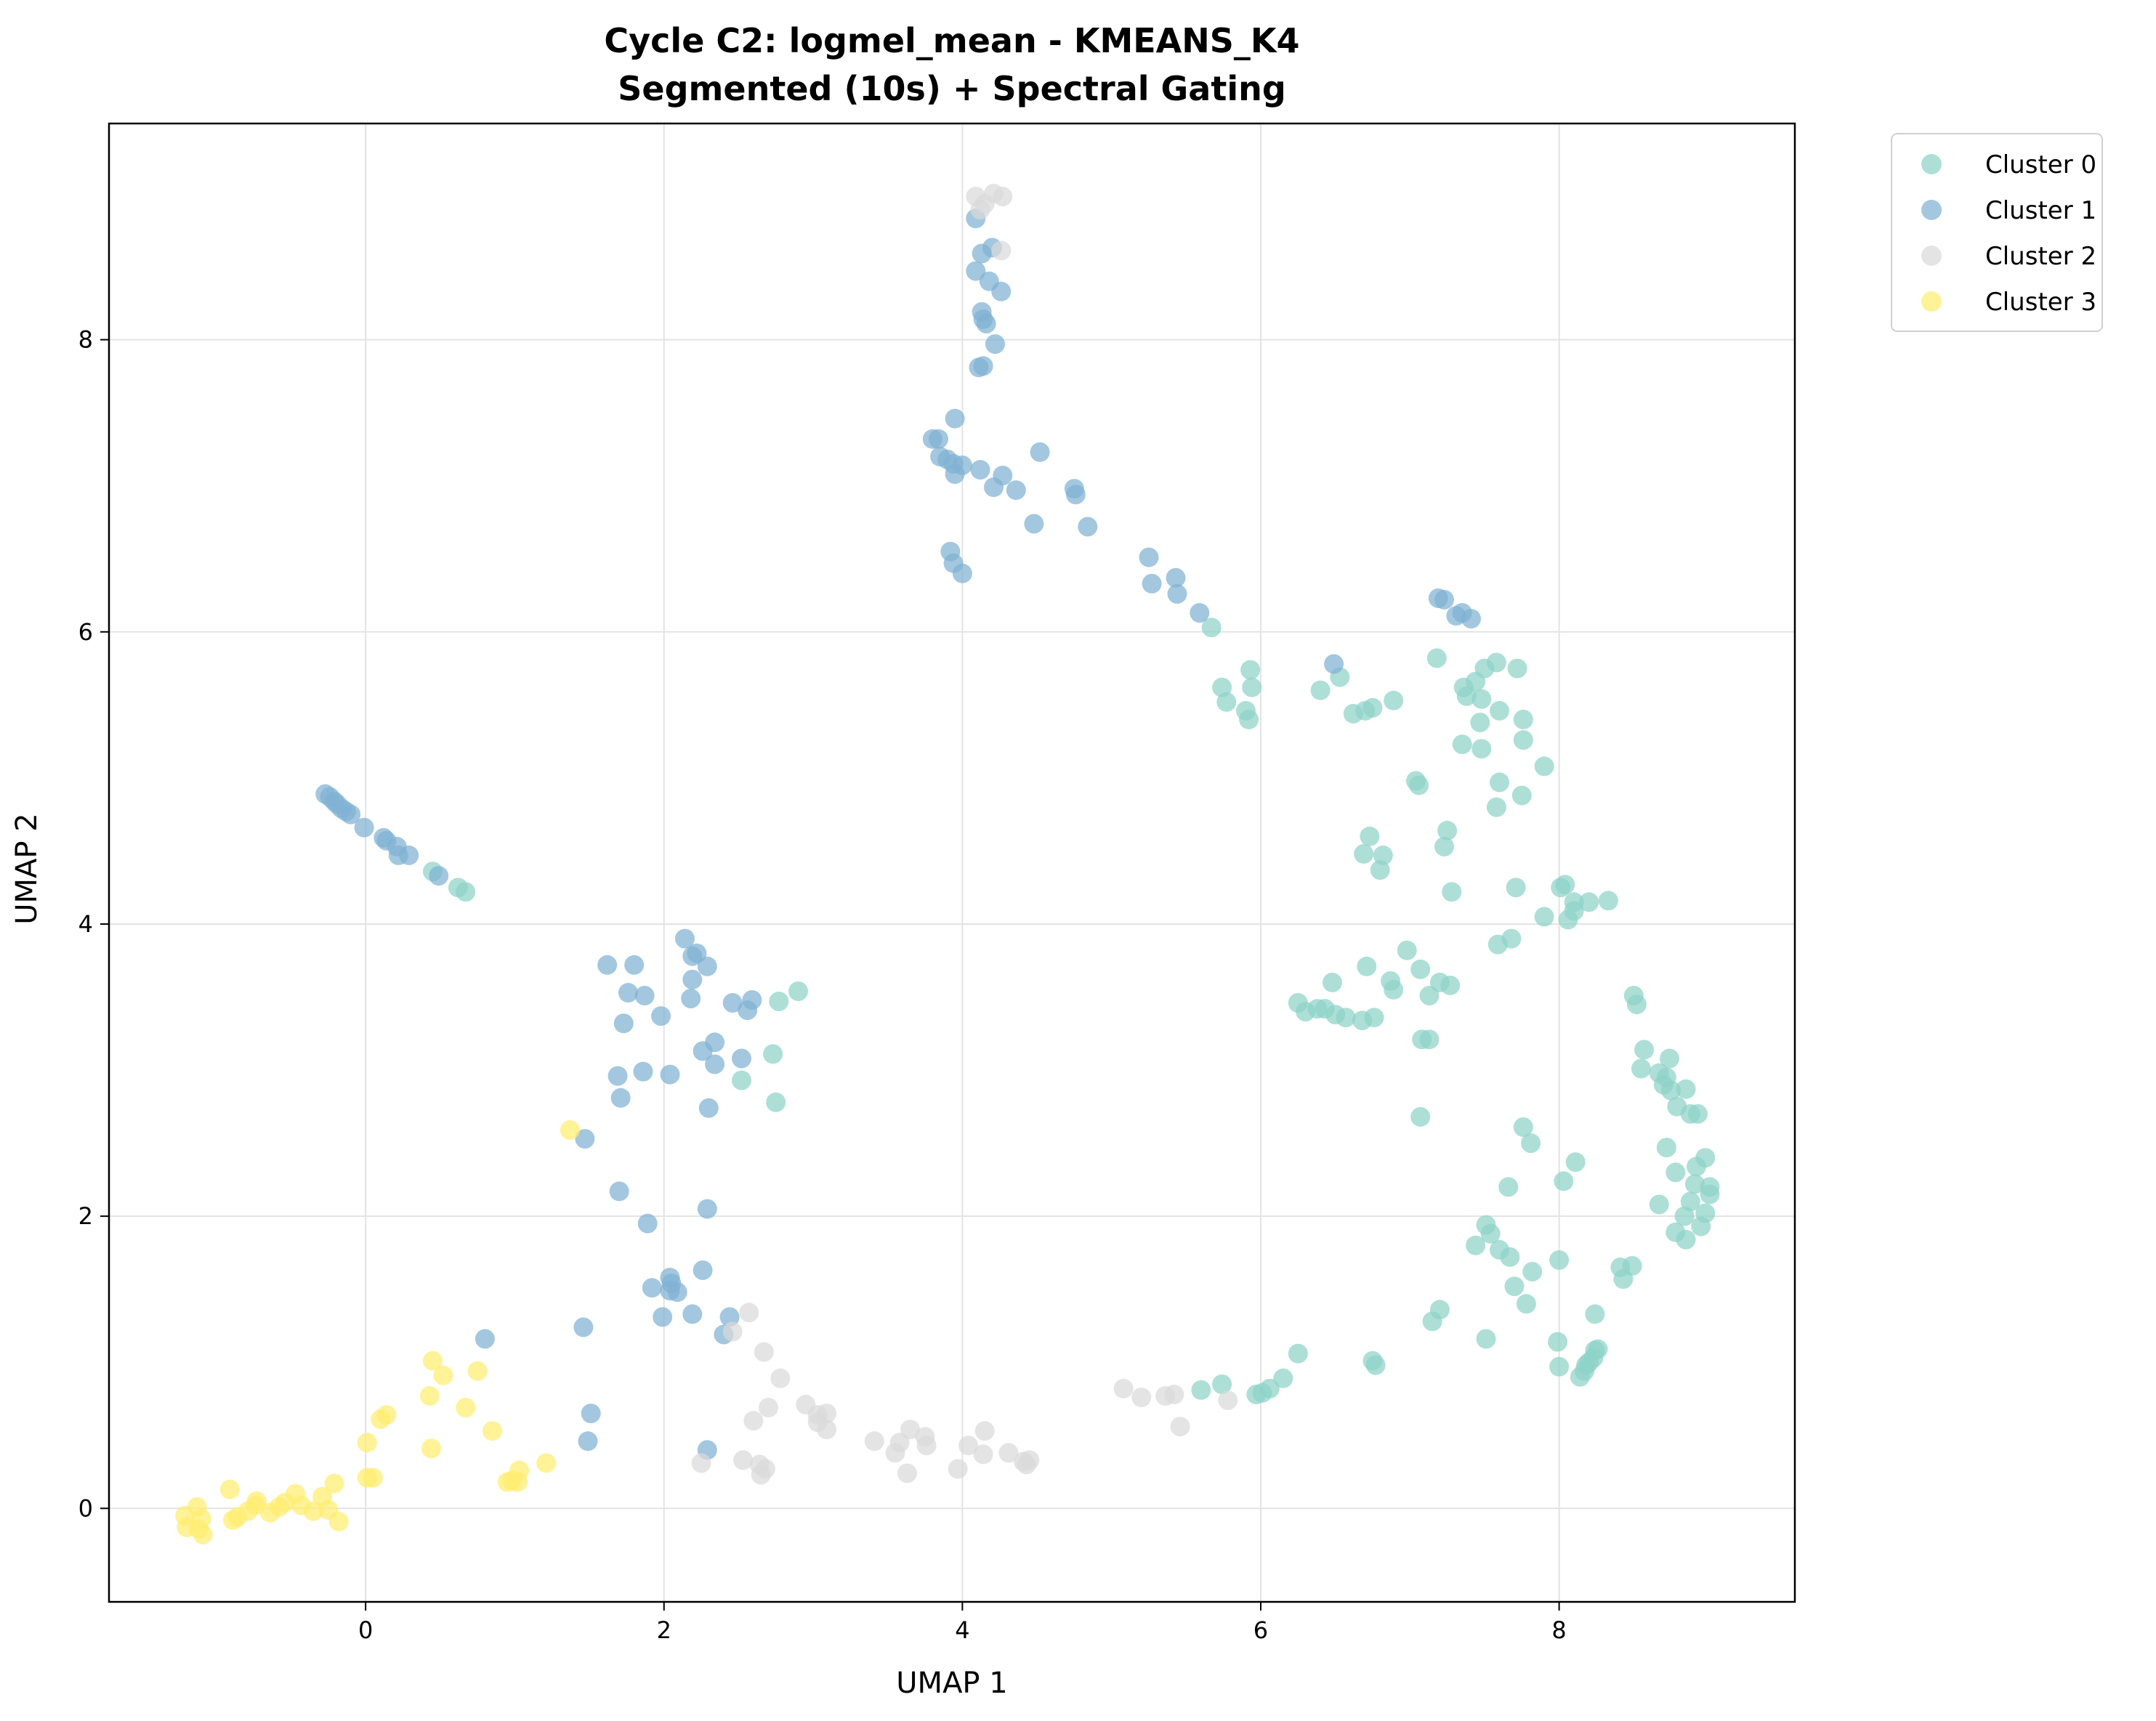 The height and width of the screenshot is (1721, 2156). I want to click on chart-title: Cycle C2: logmel_mean - KMEANS_K4, so click(951, 41).